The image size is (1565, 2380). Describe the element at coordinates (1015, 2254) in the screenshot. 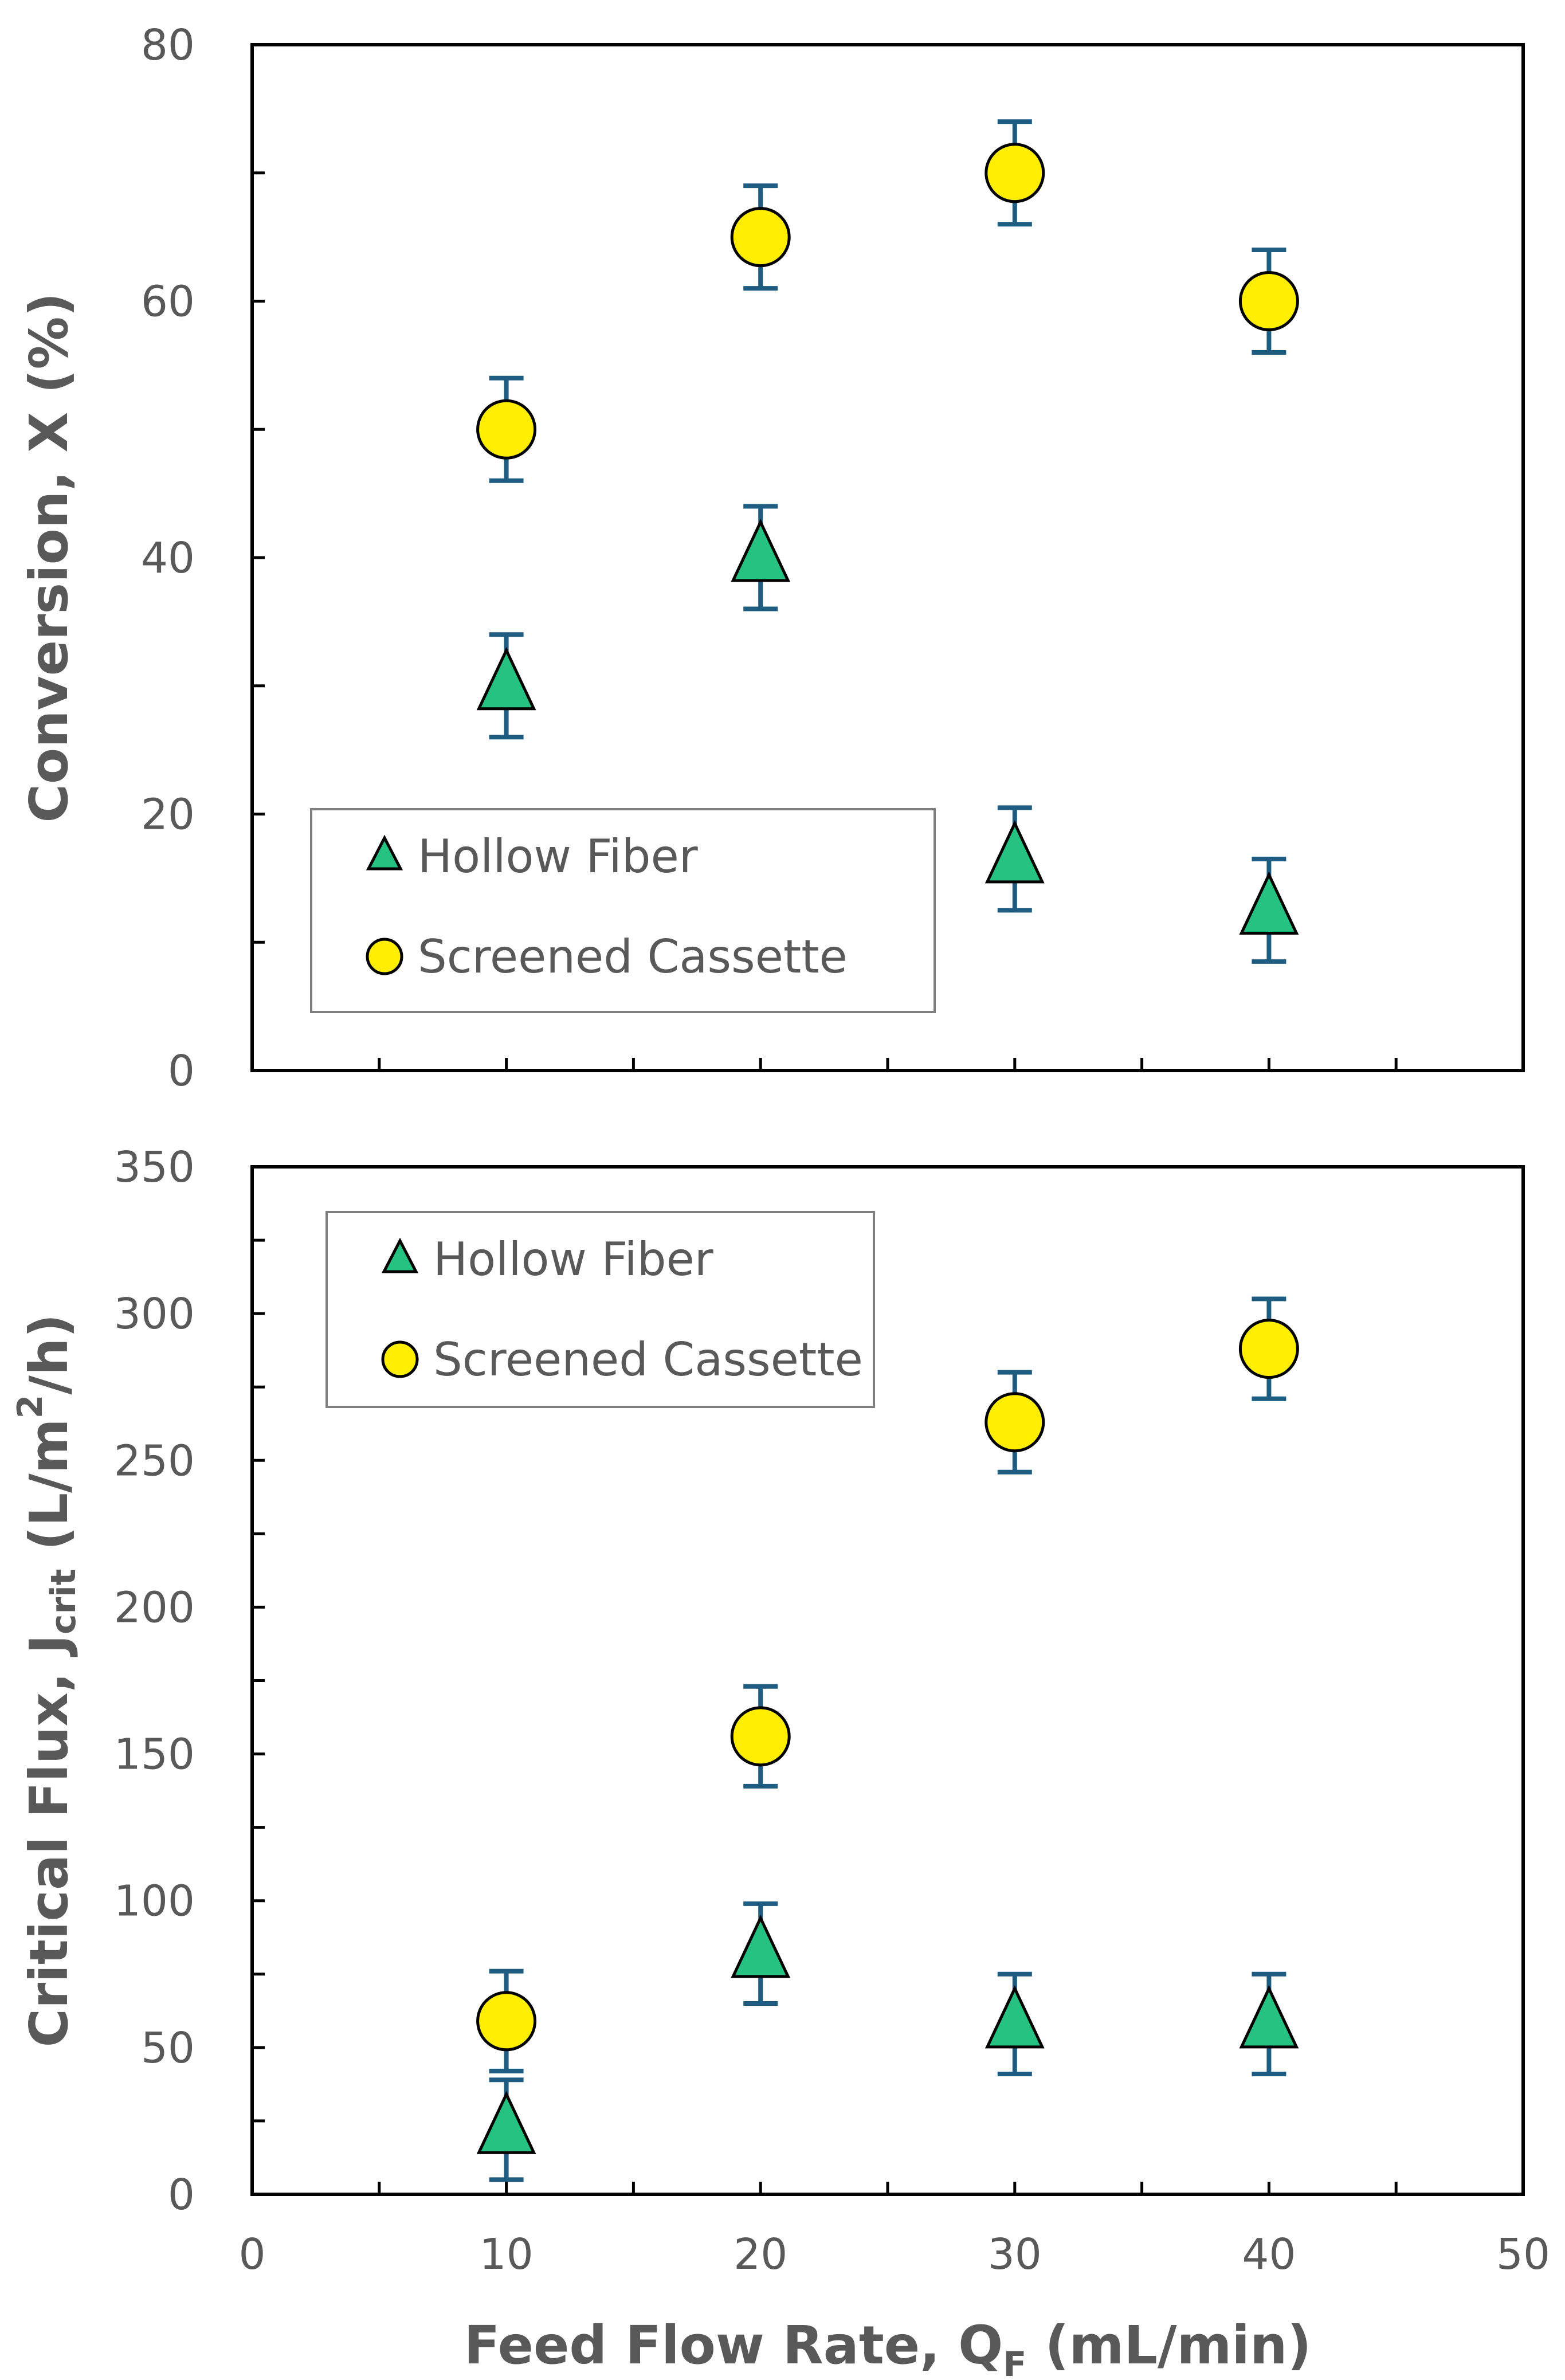

I see `x-tick-label: 30` at that location.